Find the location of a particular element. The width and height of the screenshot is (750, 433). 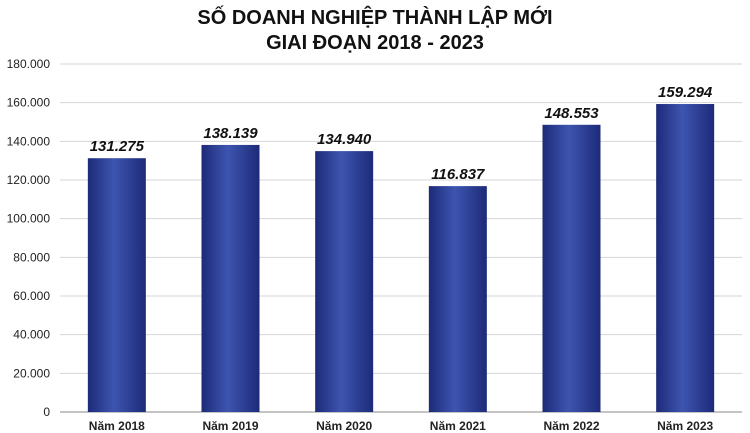

y-tick-label: 160.000 is located at coordinates (29, 103).